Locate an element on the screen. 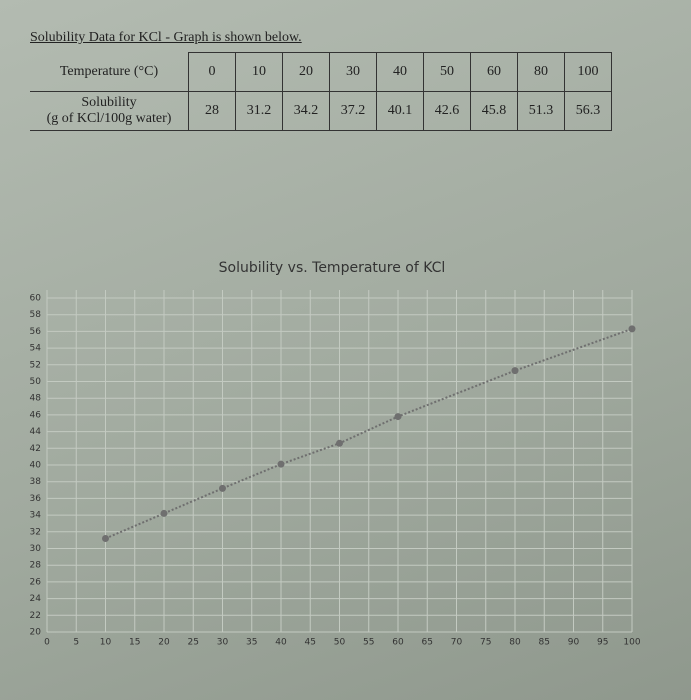  table-cell: 100 is located at coordinates (588, 72).